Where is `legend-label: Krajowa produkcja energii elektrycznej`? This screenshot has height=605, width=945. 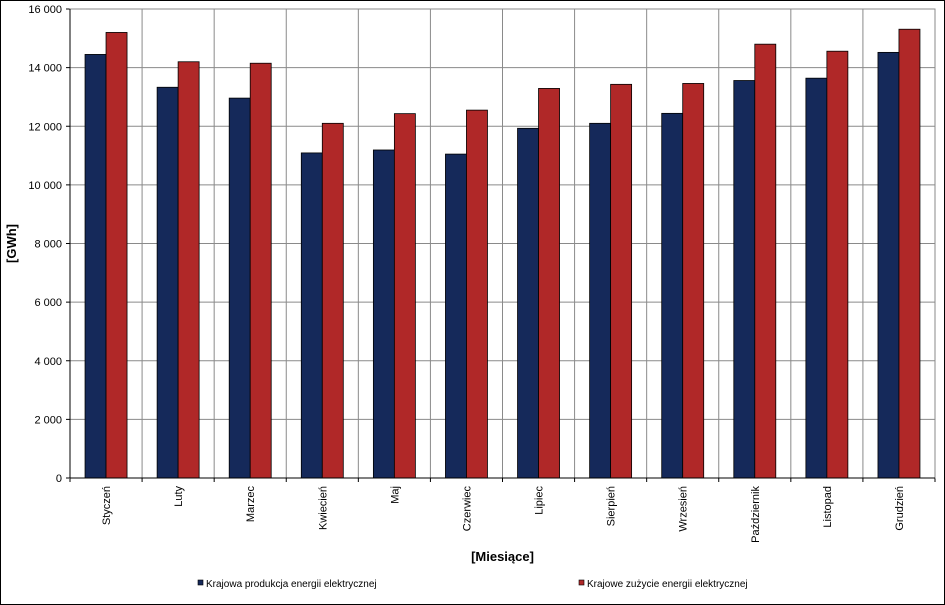 legend-label: Krajowa produkcja energii elektrycznej is located at coordinates (291, 584).